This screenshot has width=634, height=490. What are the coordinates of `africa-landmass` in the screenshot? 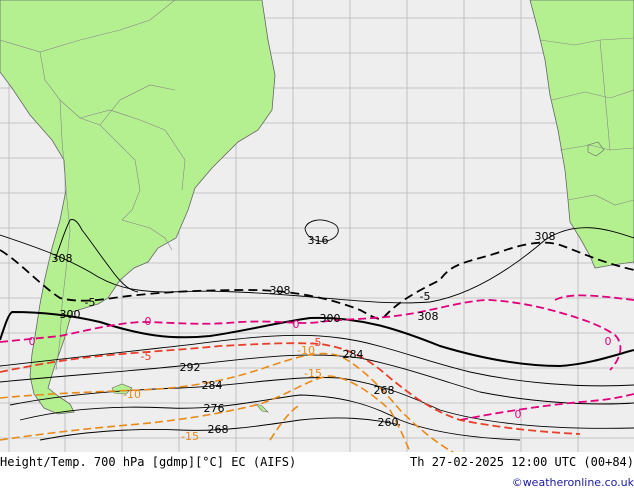 It's located at (581, 134).